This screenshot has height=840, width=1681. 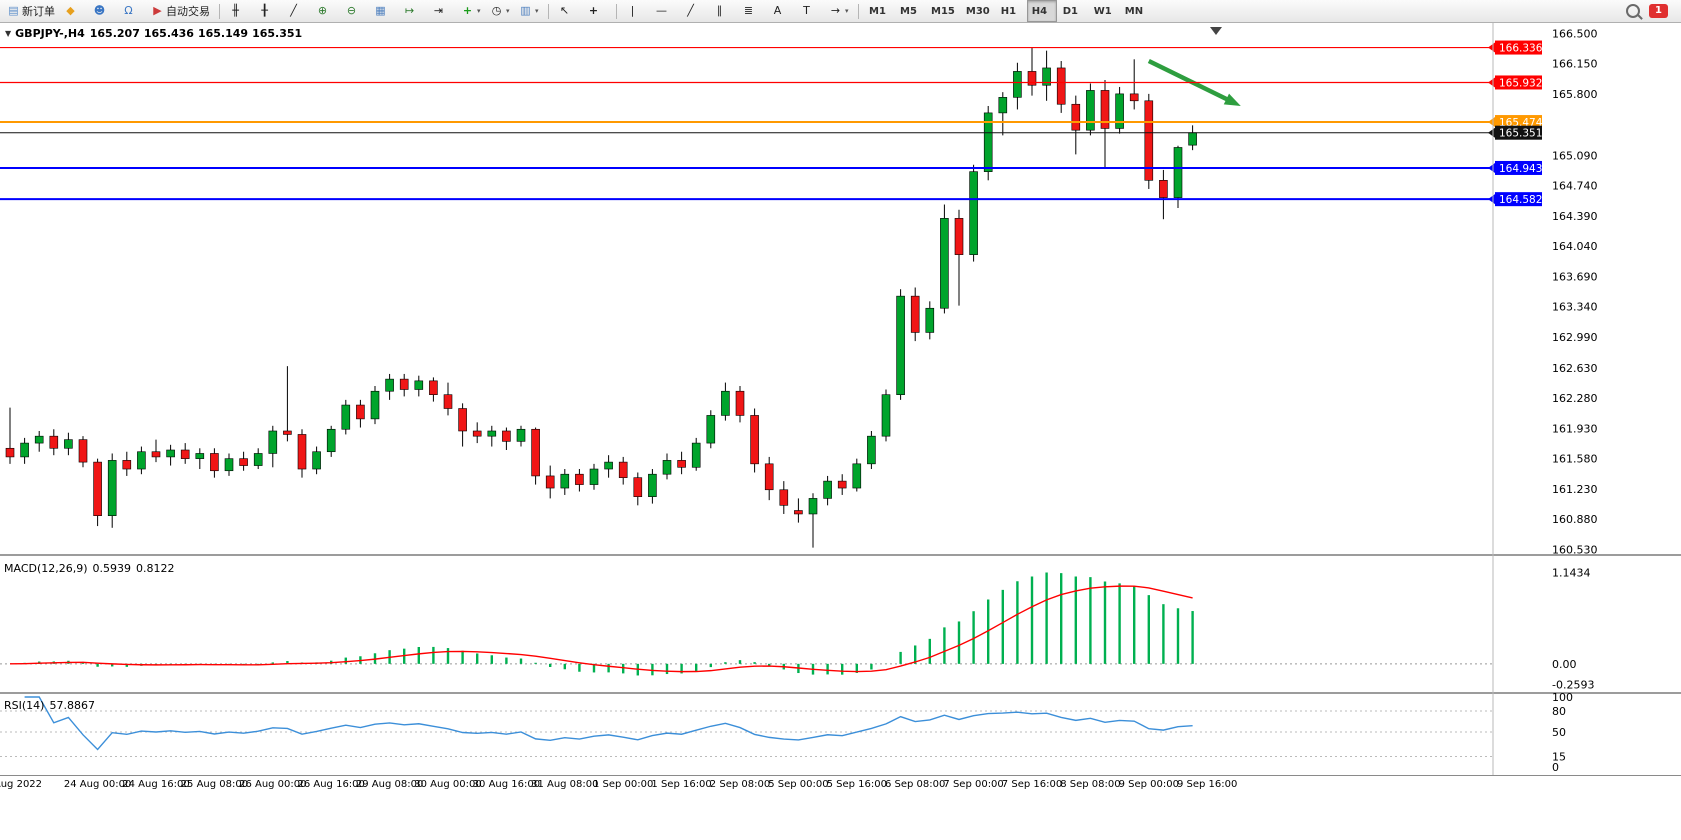 I want to click on templates-button: ▥ ▾, so click(x=529, y=11).